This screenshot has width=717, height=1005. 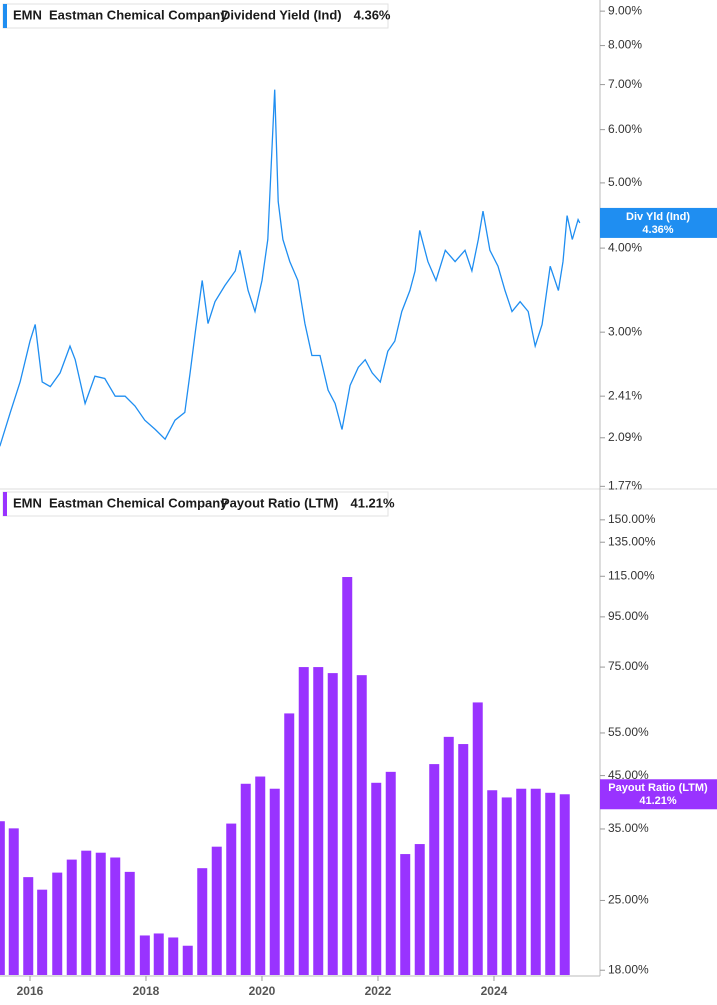 I want to click on y-tick-label: 95.00%, so click(x=628, y=616).